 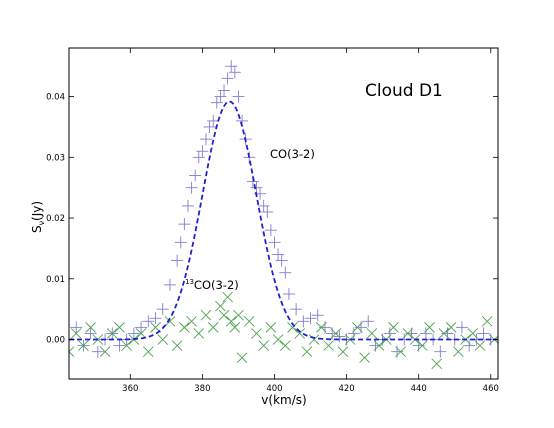 What do you see at coordinates (55, 280) in the screenshot?
I see `y-tick-label: 0.01` at bounding box center [55, 280].